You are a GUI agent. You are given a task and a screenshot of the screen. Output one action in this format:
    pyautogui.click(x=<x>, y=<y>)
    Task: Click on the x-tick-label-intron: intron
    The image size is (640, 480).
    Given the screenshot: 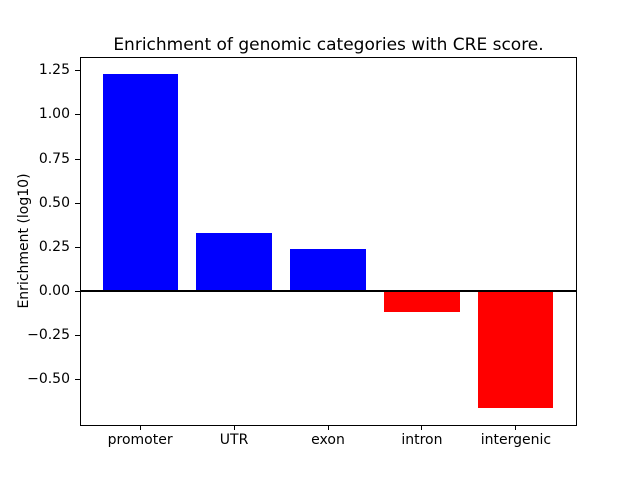 What is the action you would take?
    pyautogui.click(x=422, y=440)
    